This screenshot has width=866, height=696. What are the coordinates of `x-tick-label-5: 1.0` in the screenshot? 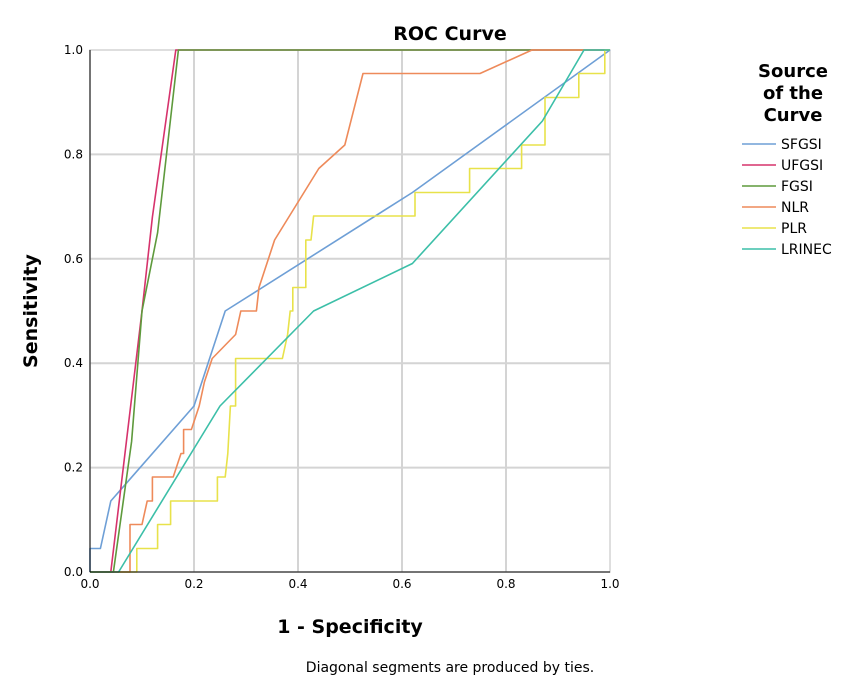 It's located at (609, 584).